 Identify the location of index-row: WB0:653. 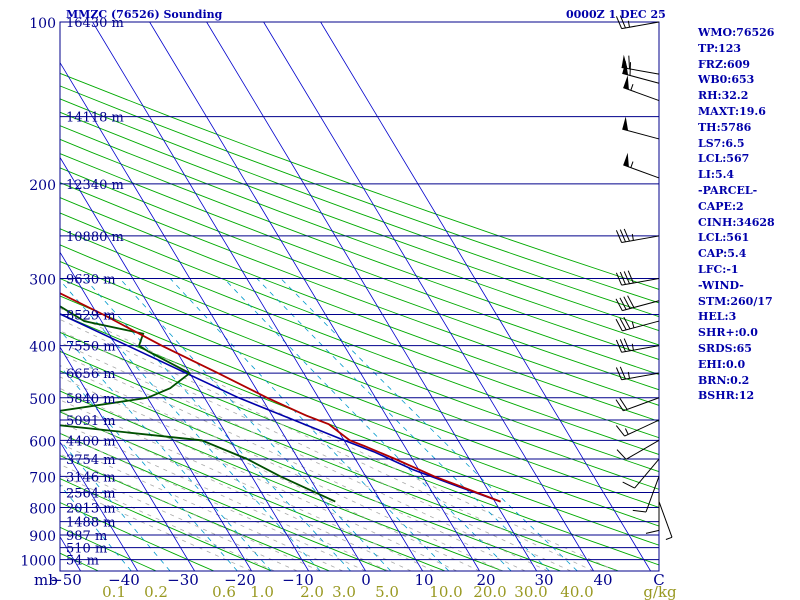
(726, 80).